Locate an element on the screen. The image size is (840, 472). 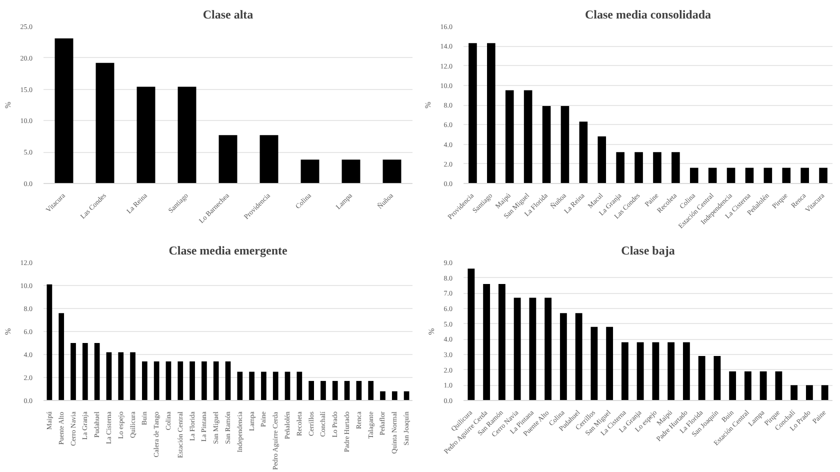
chart-title: Clase media consolidada is located at coordinates (648, 15).